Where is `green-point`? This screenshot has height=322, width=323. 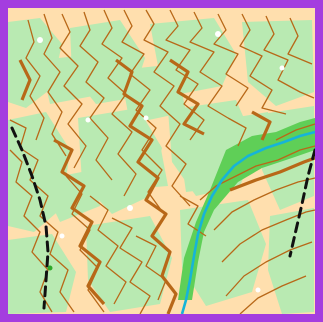
green-point is located at coordinates (50, 268).